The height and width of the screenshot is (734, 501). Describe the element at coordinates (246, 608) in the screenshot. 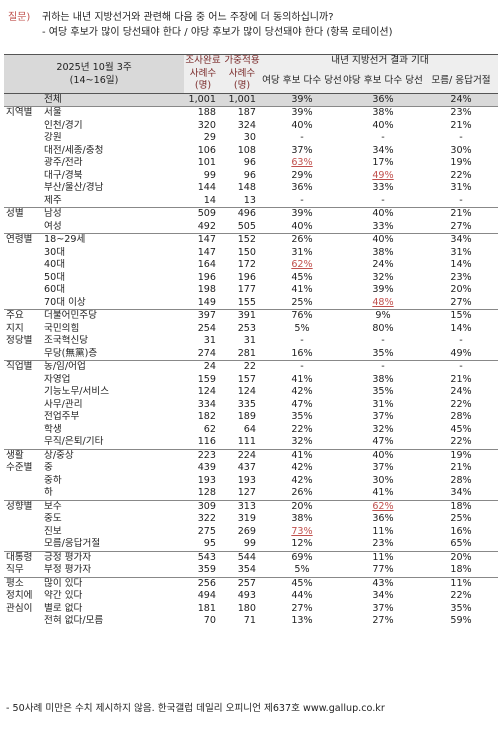

I see `n-weighted-value: 180` at that location.